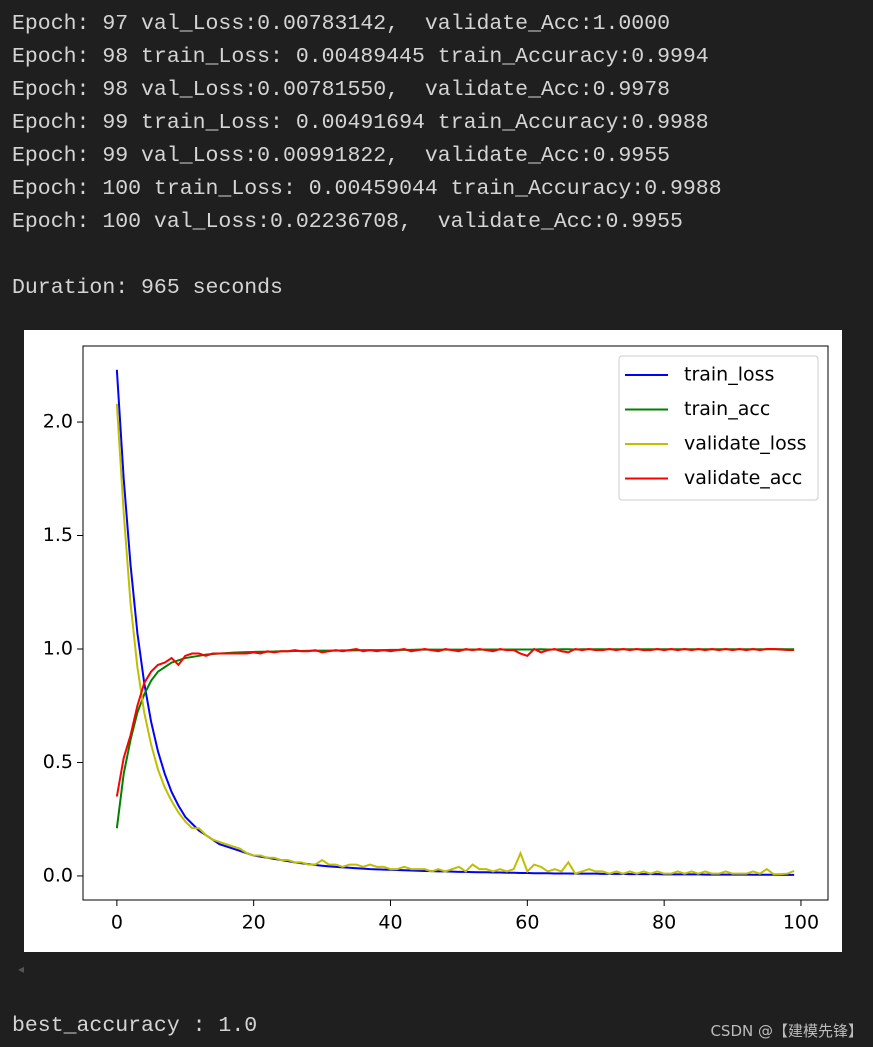 The image size is (873, 1047). I want to click on result: best_accuracy : 1.0, so click(135, 1026).